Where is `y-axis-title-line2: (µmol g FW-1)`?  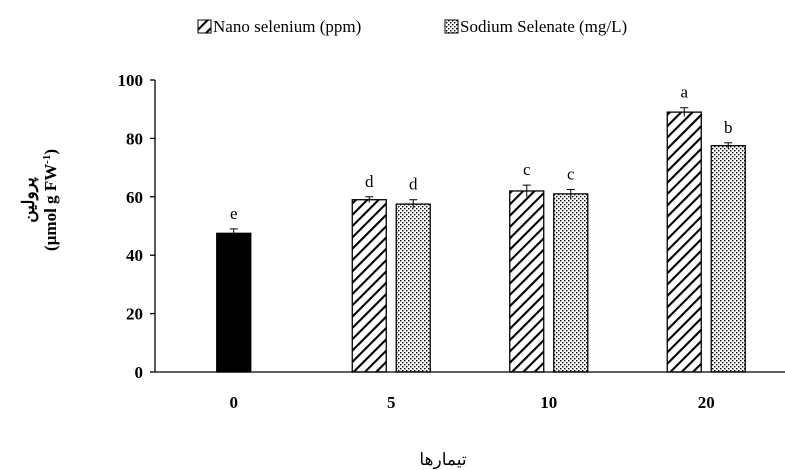
y-axis-title-line2: (µmol g FW-1) is located at coordinates (50, 200).